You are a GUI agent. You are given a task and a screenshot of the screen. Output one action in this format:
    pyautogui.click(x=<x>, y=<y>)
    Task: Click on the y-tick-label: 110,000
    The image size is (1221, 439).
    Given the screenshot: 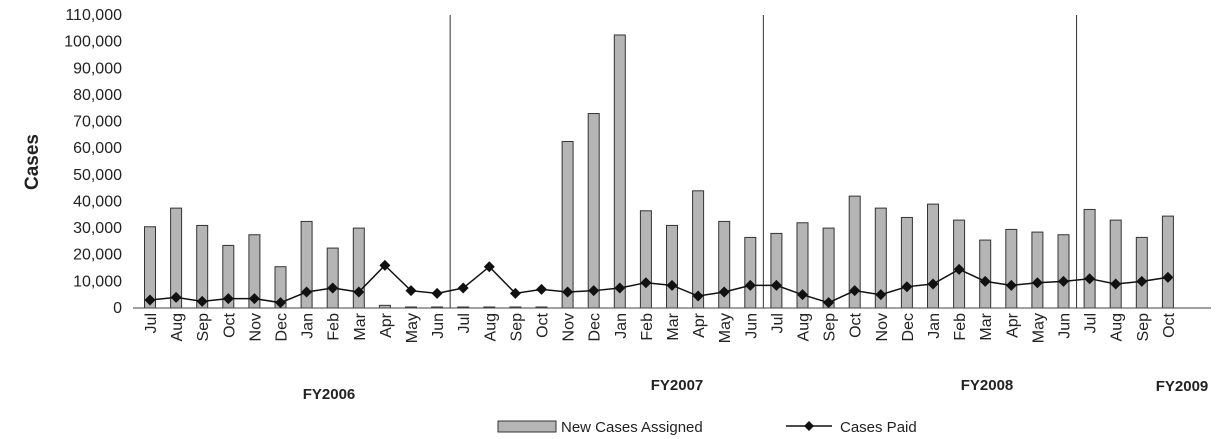 What is the action you would take?
    pyautogui.click(x=93, y=15)
    